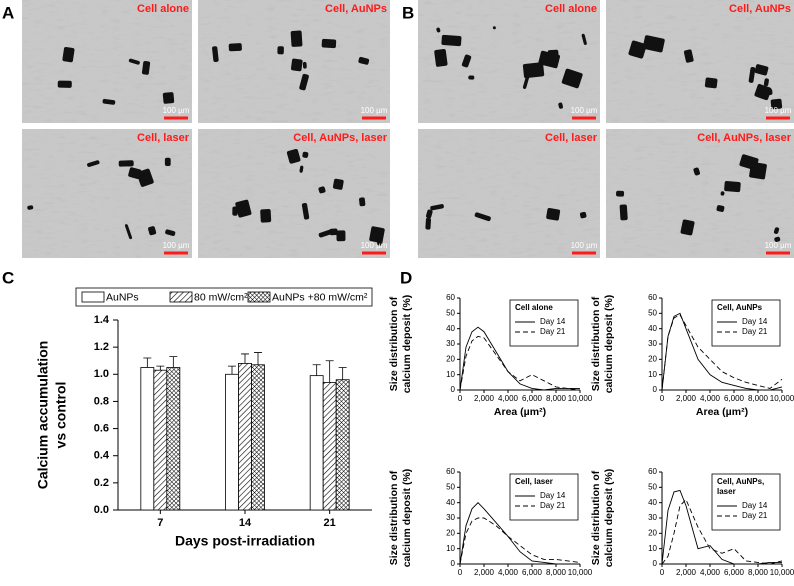 Image resolution: width=794 pixels, height=586 pixels. What do you see at coordinates (107, 193) in the screenshot?
I see `micrograph-texture` at bounding box center [107, 193].